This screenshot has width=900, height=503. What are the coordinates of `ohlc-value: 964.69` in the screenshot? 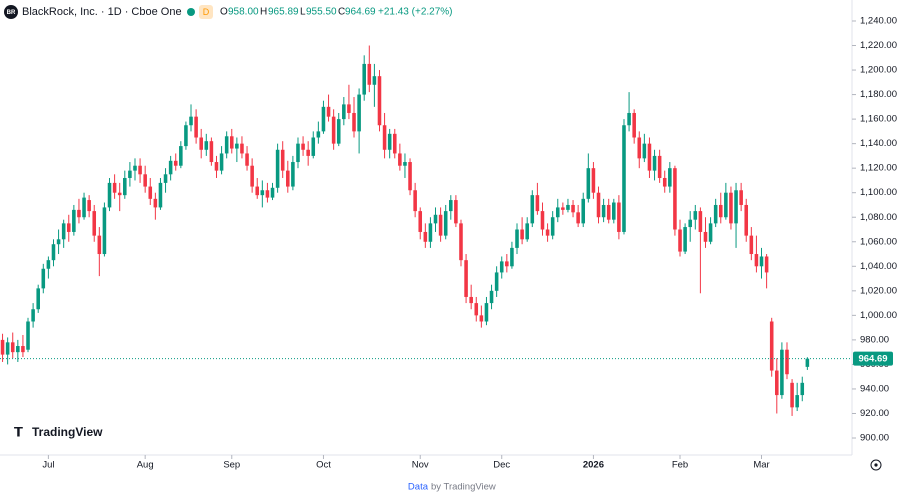 It's located at (360, 12).